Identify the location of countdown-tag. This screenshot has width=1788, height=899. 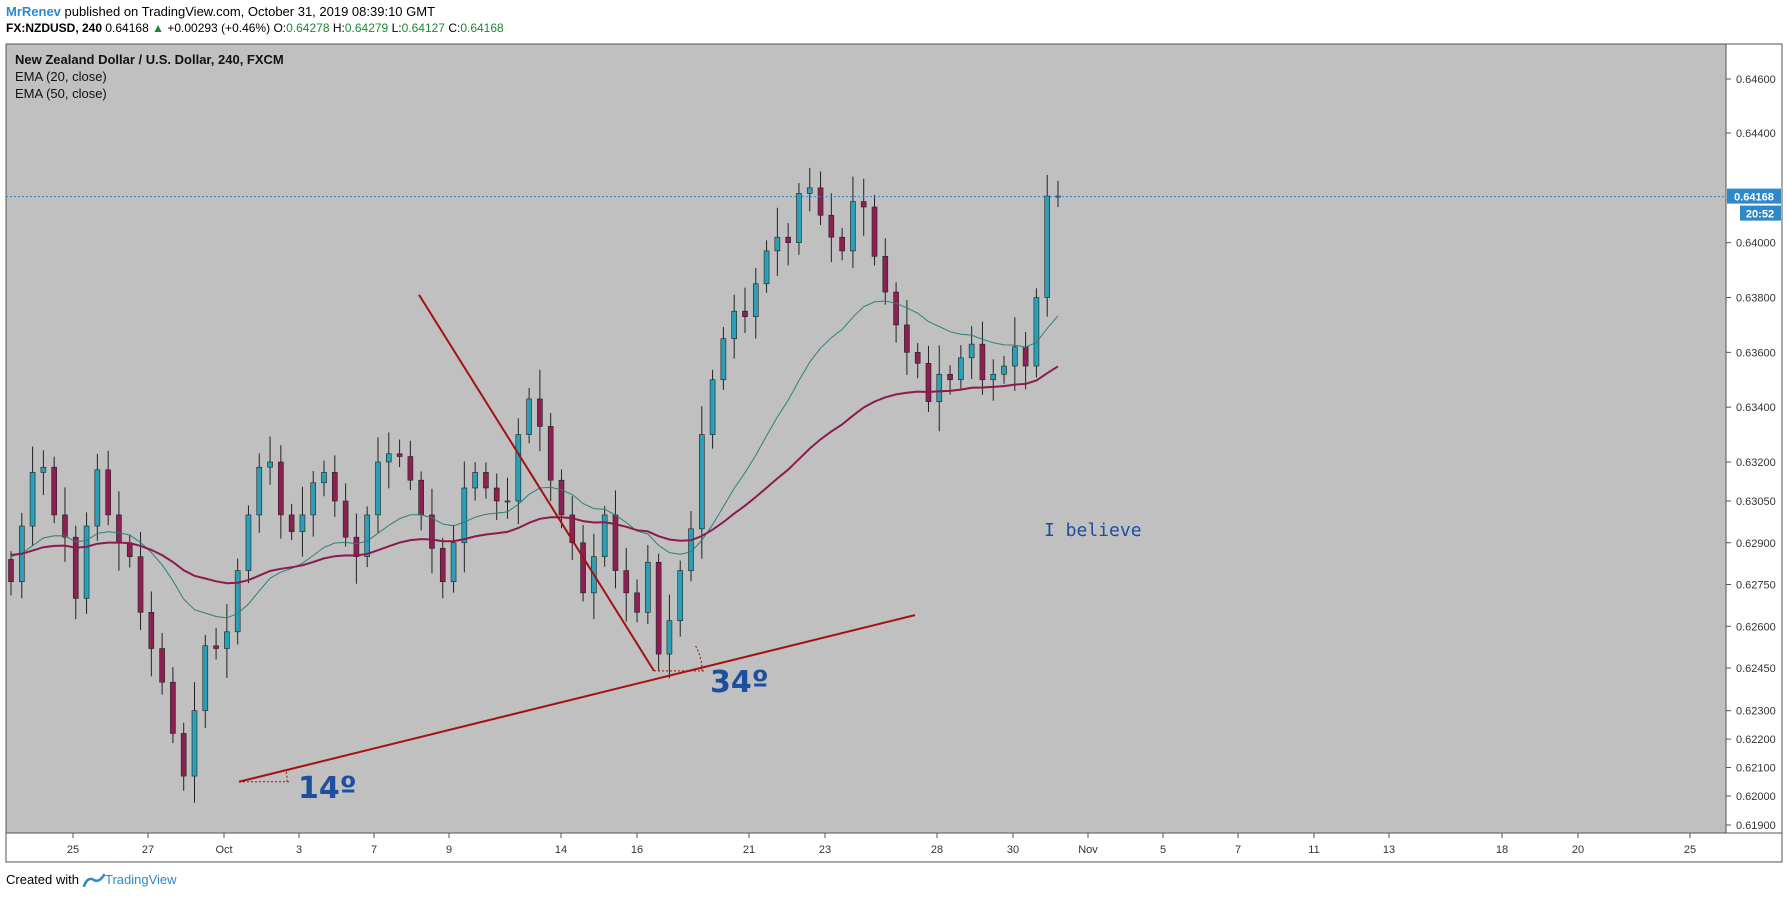
(1760, 213).